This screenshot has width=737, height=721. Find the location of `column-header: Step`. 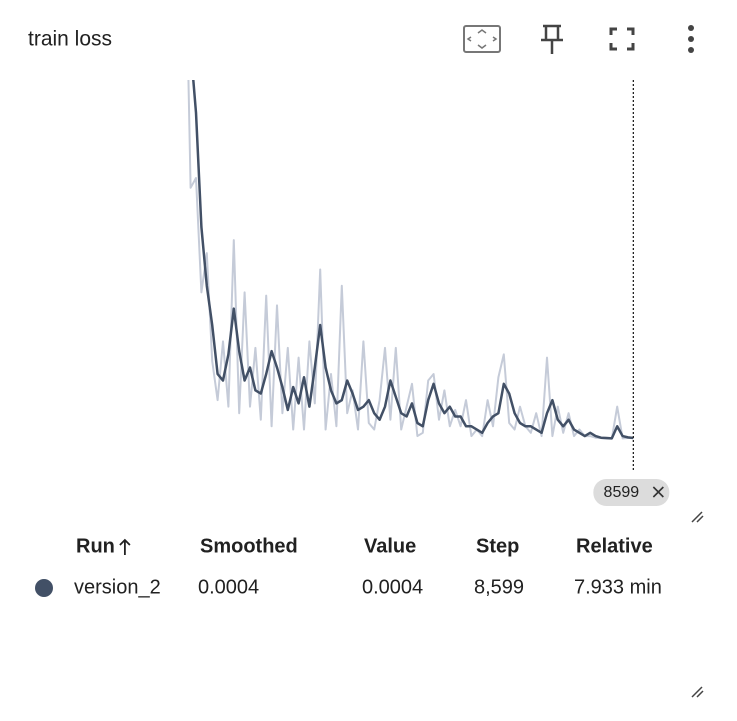

column-header: Step is located at coordinates (497, 546).